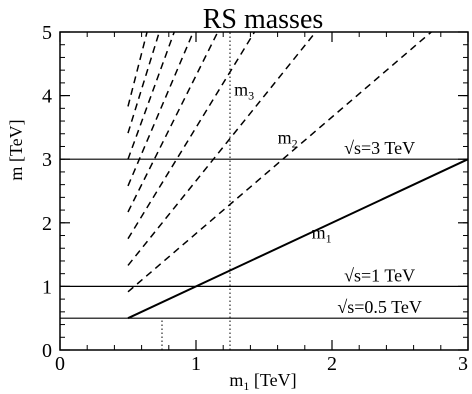 Image resolution: width=472 pixels, height=394 pixels. What do you see at coordinates (47, 287) in the screenshot?
I see `y-tick-label: 1` at bounding box center [47, 287].